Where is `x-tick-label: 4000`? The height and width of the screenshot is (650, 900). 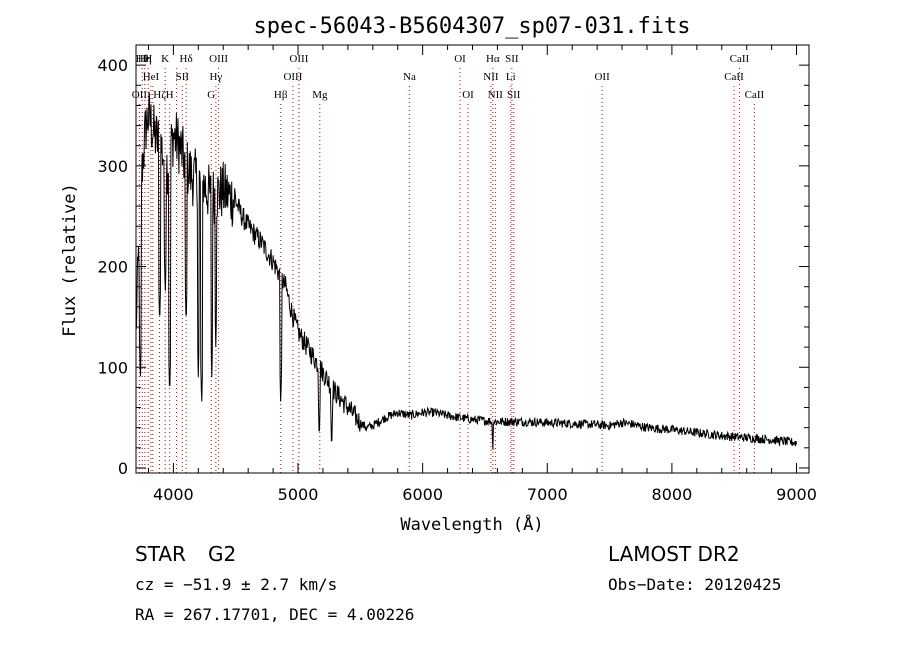 x-tick-label: 4000 is located at coordinates (173, 494).